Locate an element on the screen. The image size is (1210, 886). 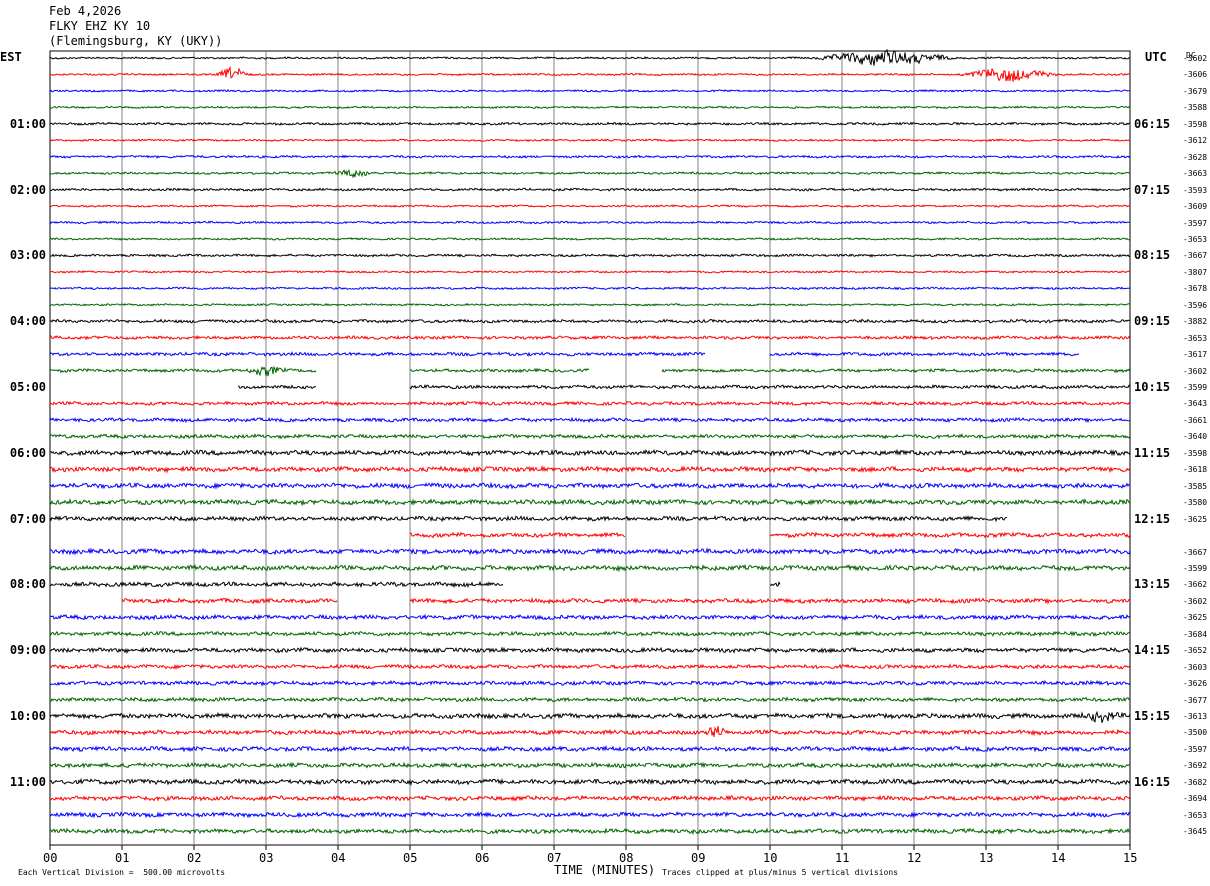
x-tick-label: 05 is located at coordinates (410, 858).